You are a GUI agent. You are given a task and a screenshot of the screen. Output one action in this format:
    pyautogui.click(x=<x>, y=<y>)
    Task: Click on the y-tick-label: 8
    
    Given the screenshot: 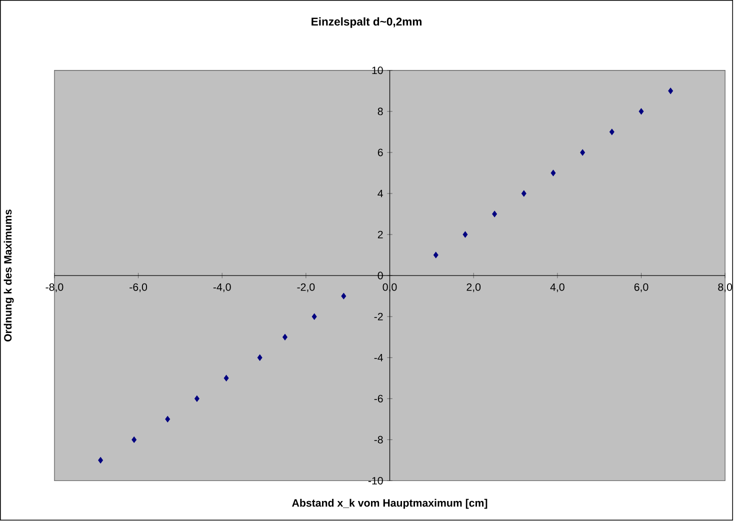 What is the action you would take?
    pyautogui.click(x=380, y=112)
    